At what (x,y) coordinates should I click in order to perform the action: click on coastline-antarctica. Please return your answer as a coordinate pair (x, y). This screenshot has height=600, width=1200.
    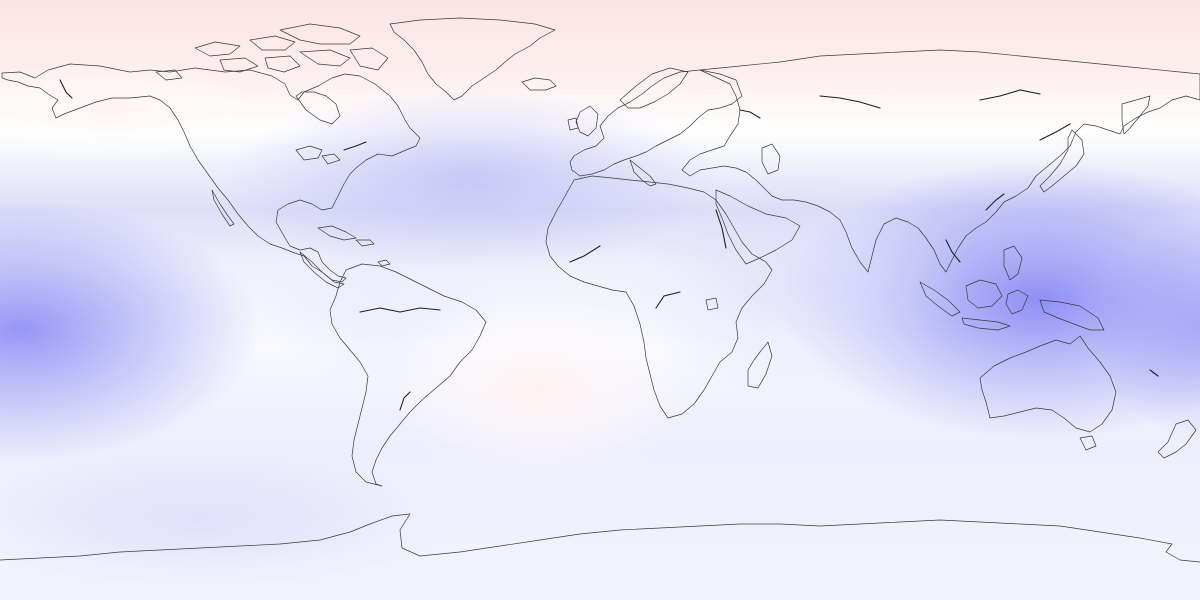
    Looking at the image, I should click on (600, 538).